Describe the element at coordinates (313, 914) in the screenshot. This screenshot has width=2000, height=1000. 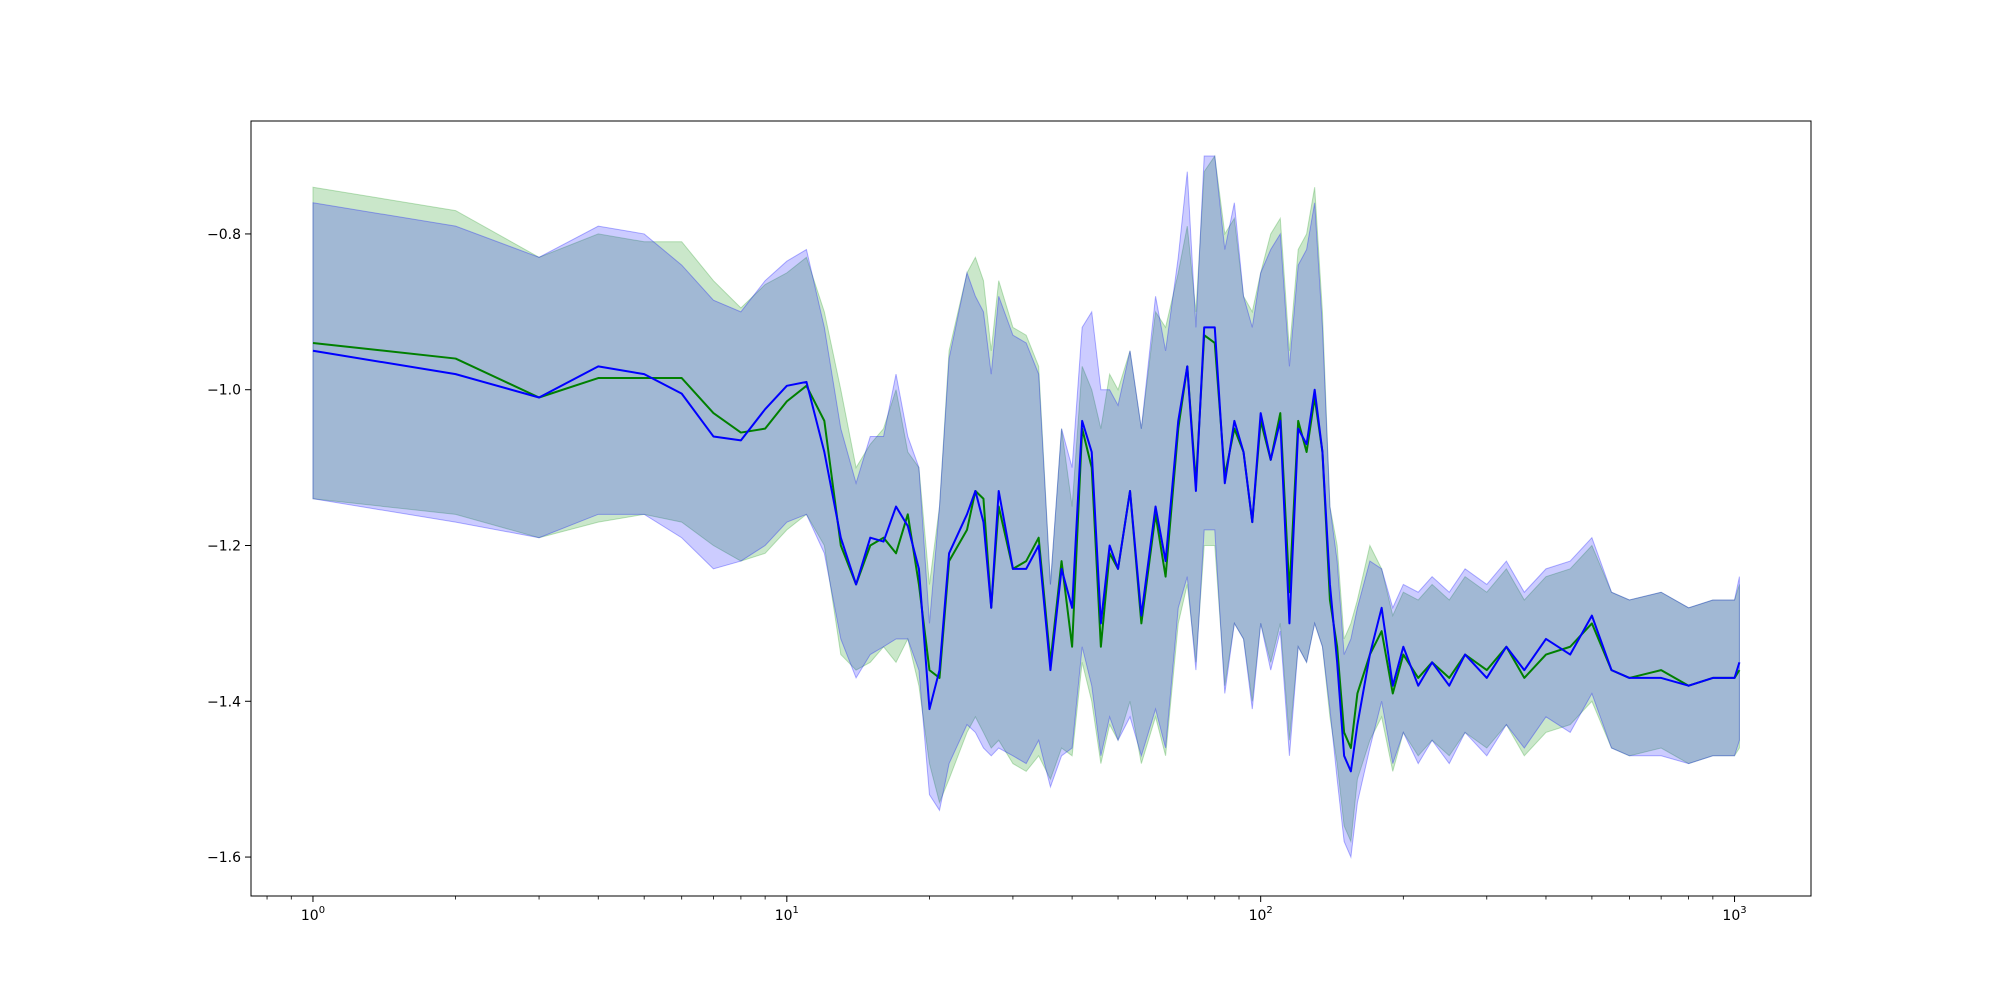
I see `x-tick-label: 10⁰` at that location.